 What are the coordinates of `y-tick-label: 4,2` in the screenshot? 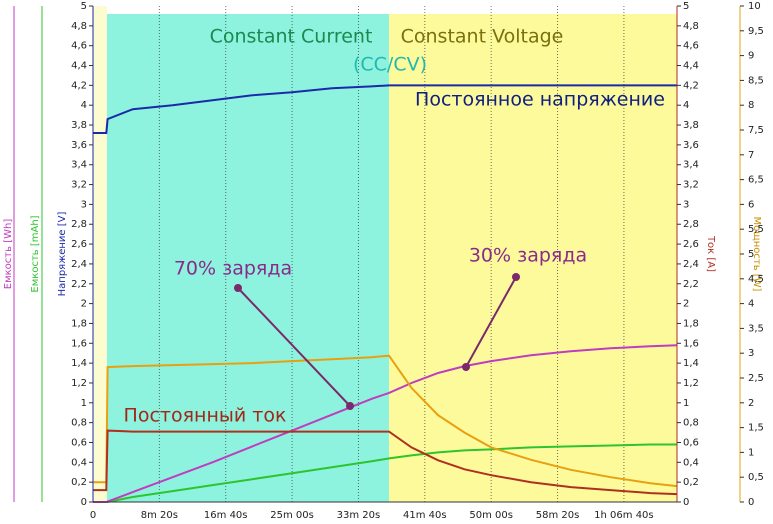 It's located at (79, 85).